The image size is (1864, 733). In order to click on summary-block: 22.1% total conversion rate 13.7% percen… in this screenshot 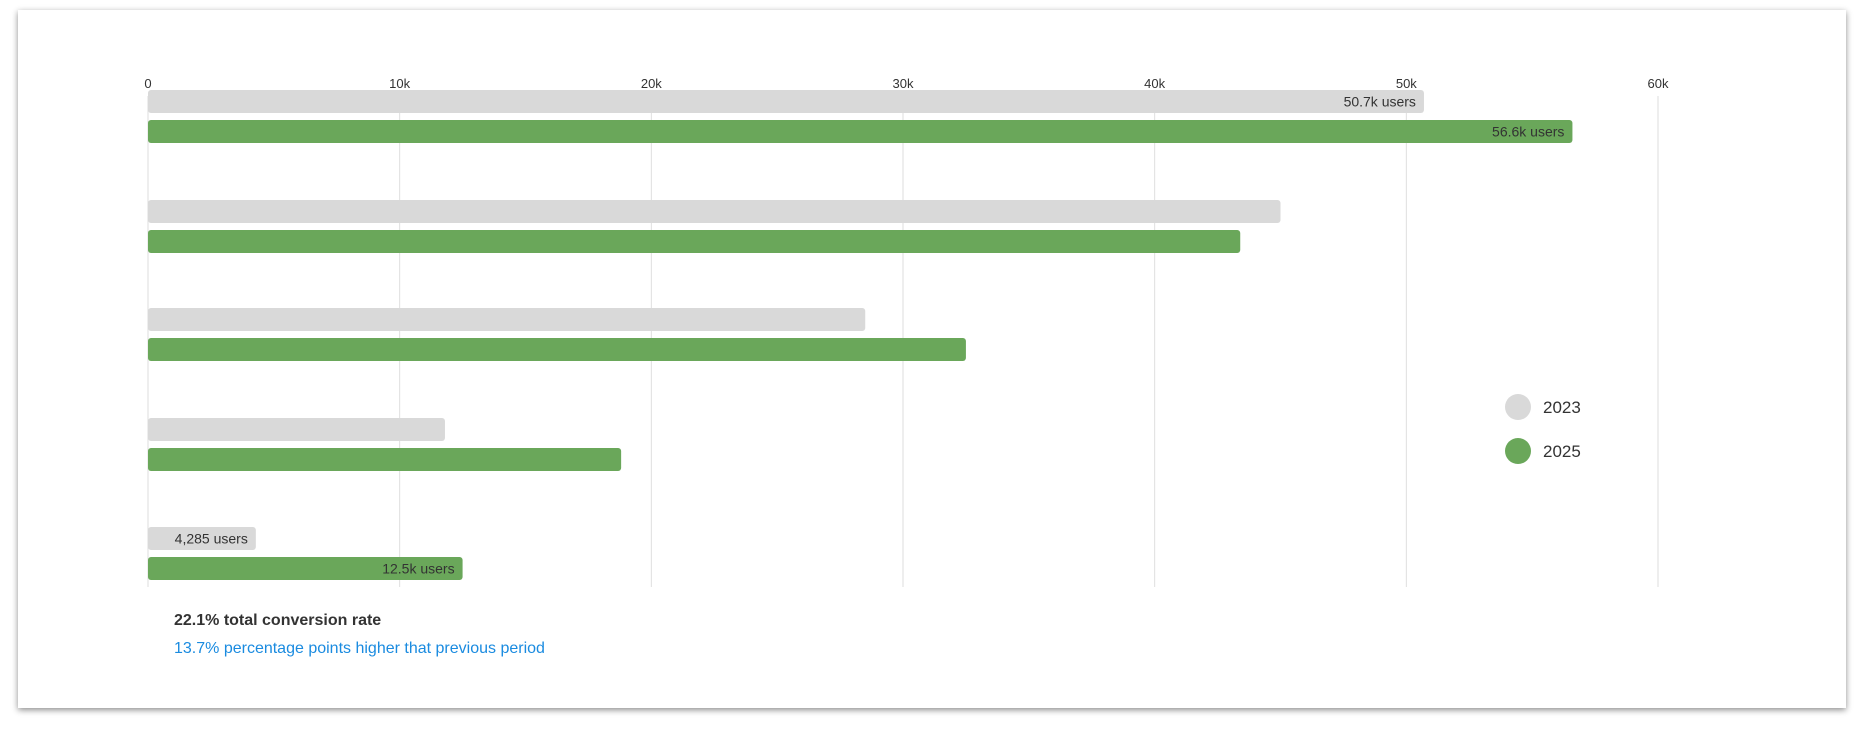, I will do `click(359, 635)`.